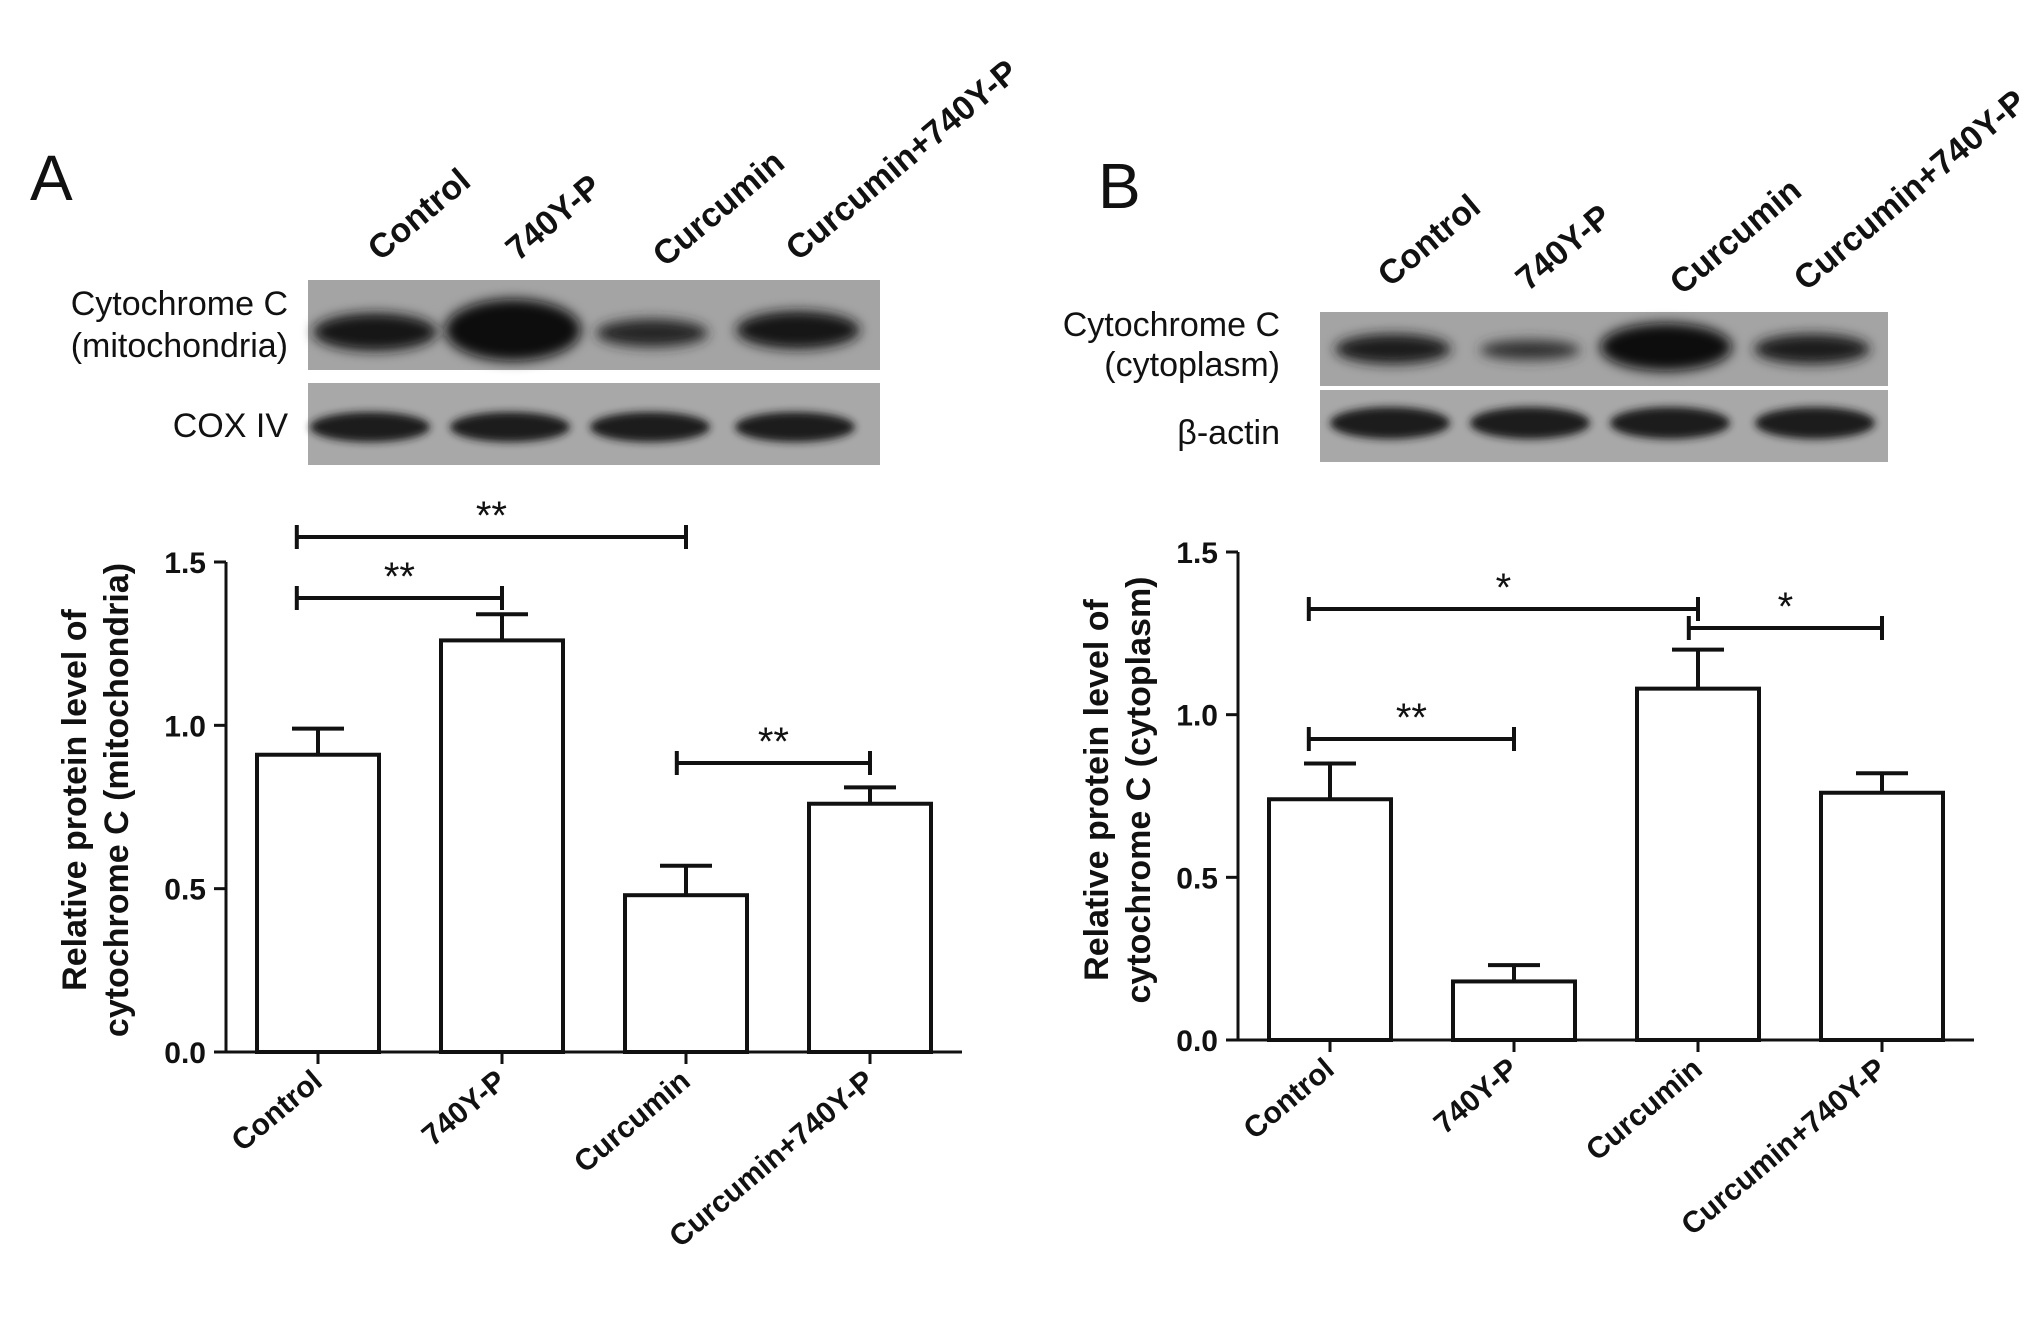 The height and width of the screenshot is (1330, 2031). I want to click on panel-a-lane-label: Control, so click(419, 214).